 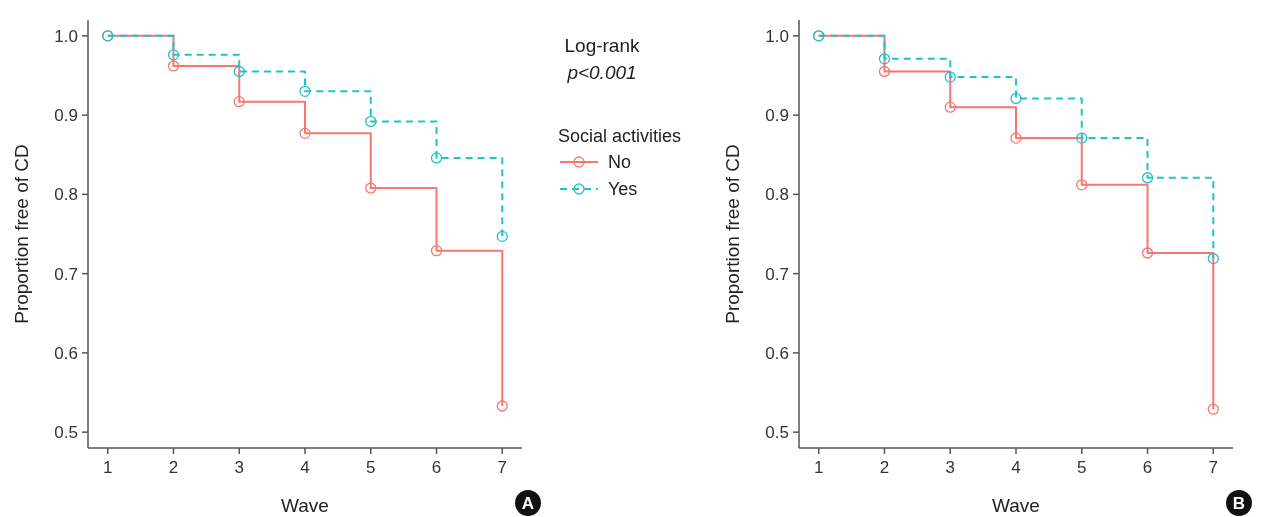 What do you see at coordinates (623, 189) in the screenshot?
I see `legend-label: Yes` at bounding box center [623, 189].